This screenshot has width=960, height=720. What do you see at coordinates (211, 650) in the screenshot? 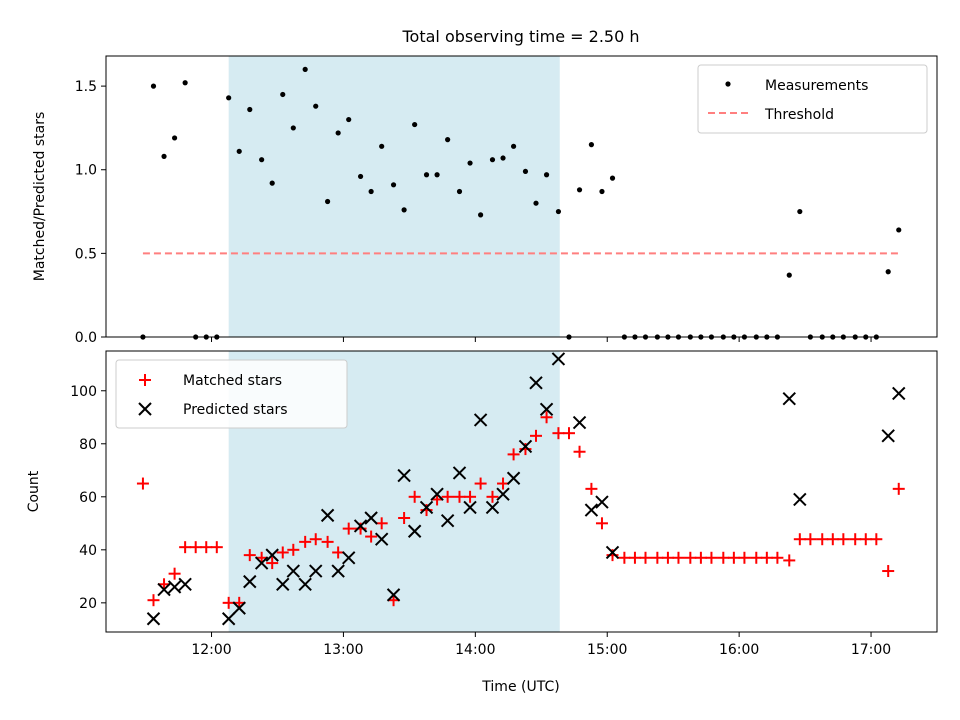
I see `bot-x-tick-label: 12:00` at bounding box center [211, 650].